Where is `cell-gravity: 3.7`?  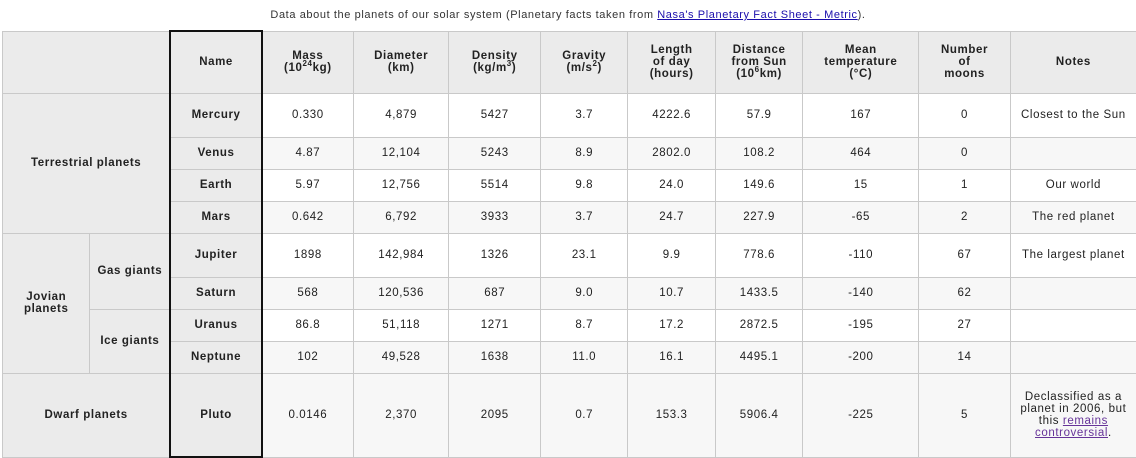
cell-gravity: 3.7 is located at coordinates (583, 217).